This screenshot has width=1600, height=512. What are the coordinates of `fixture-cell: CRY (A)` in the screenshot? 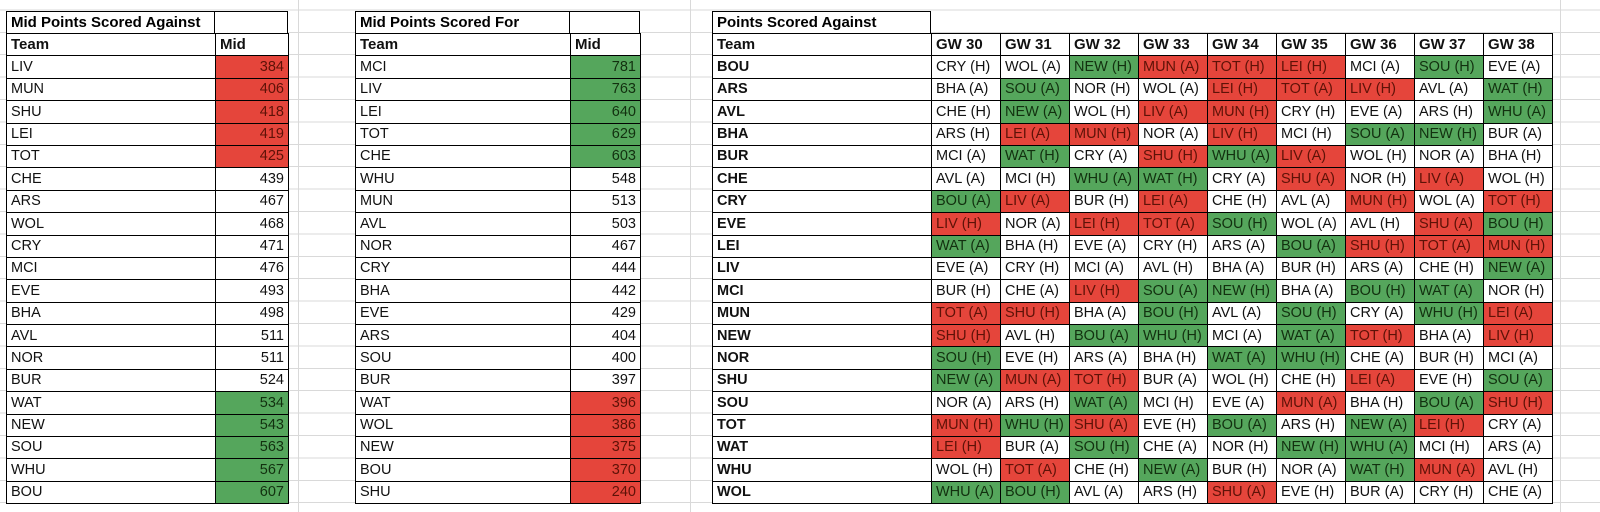 It's located at (1518, 425).